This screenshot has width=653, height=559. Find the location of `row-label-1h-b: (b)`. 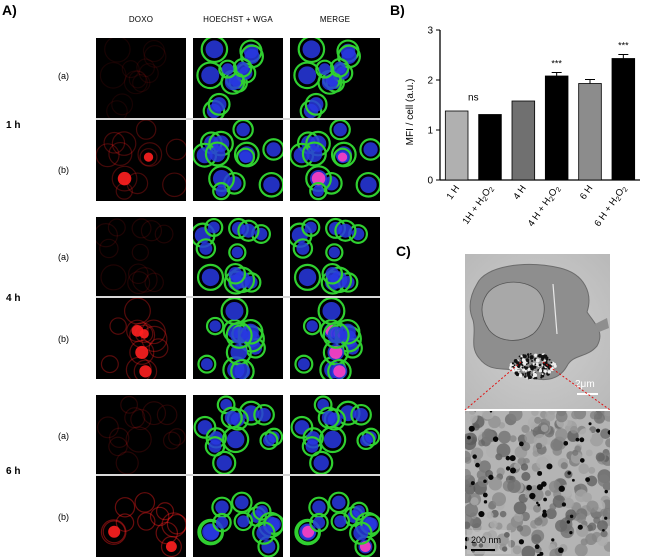

row-label-1h-b: (b) is located at coordinates (63, 170).